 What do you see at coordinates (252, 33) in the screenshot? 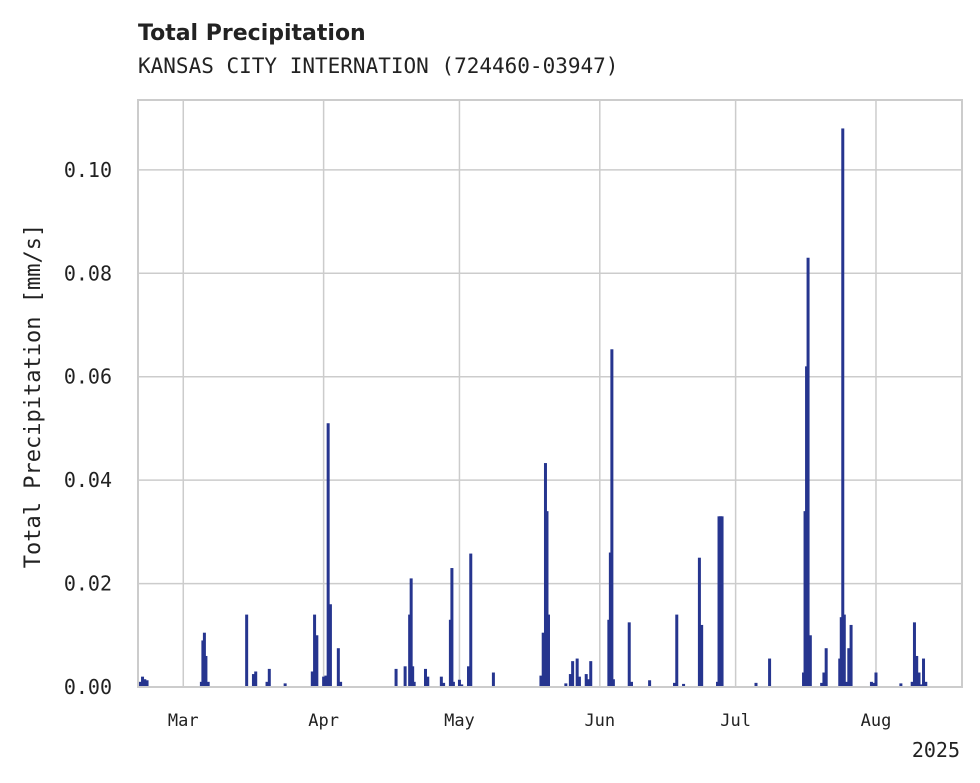
I see `chart-title: Total Precipitation` at bounding box center [252, 33].